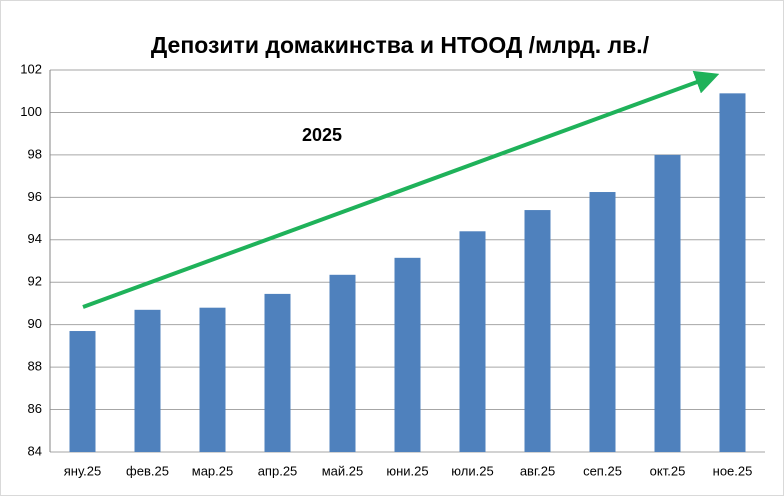 This screenshot has height=496, width=784. What do you see at coordinates (400, 45) in the screenshot?
I see `chart-title: Депозити домакинства и НТООД /млрд. лв./` at bounding box center [400, 45].